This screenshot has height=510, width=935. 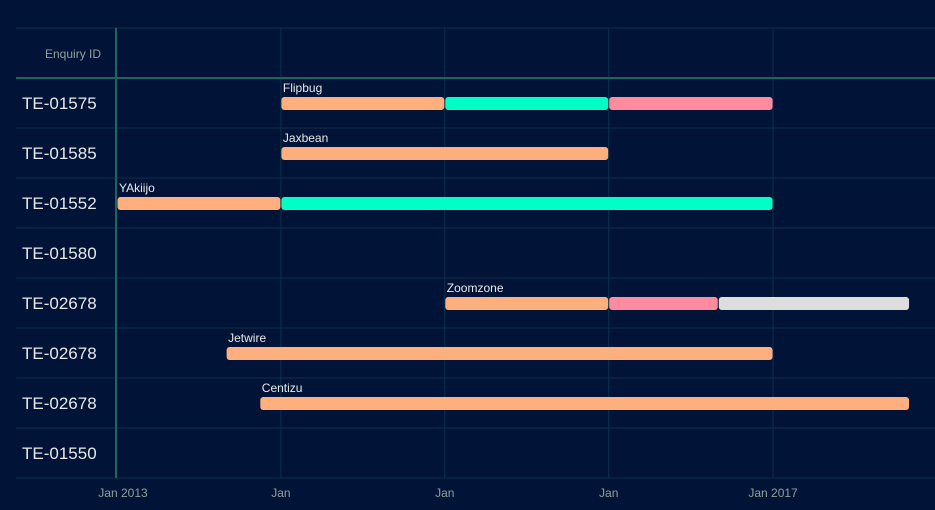 What do you see at coordinates (59, 153) in the screenshot?
I see `row-id-label: TE-01585` at bounding box center [59, 153].